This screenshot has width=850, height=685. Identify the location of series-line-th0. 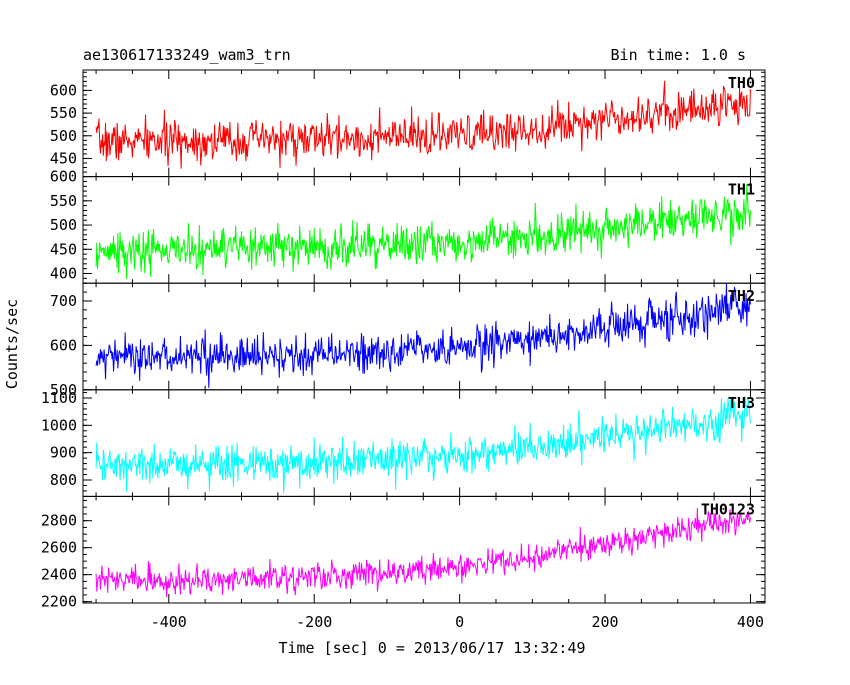
(423, 124).